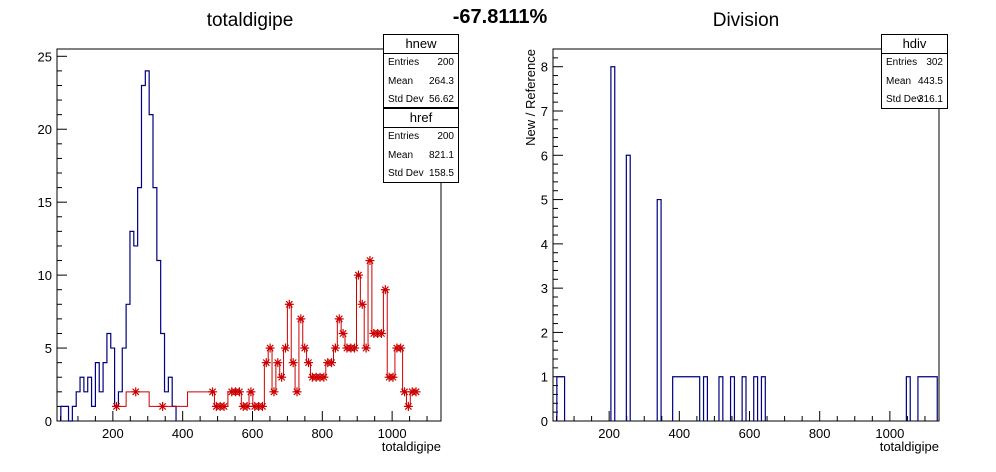 This screenshot has height=472, width=996. What do you see at coordinates (421, 155) in the screenshot?
I see `stats-row-mean: Mean 821.1` at bounding box center [421, 155].